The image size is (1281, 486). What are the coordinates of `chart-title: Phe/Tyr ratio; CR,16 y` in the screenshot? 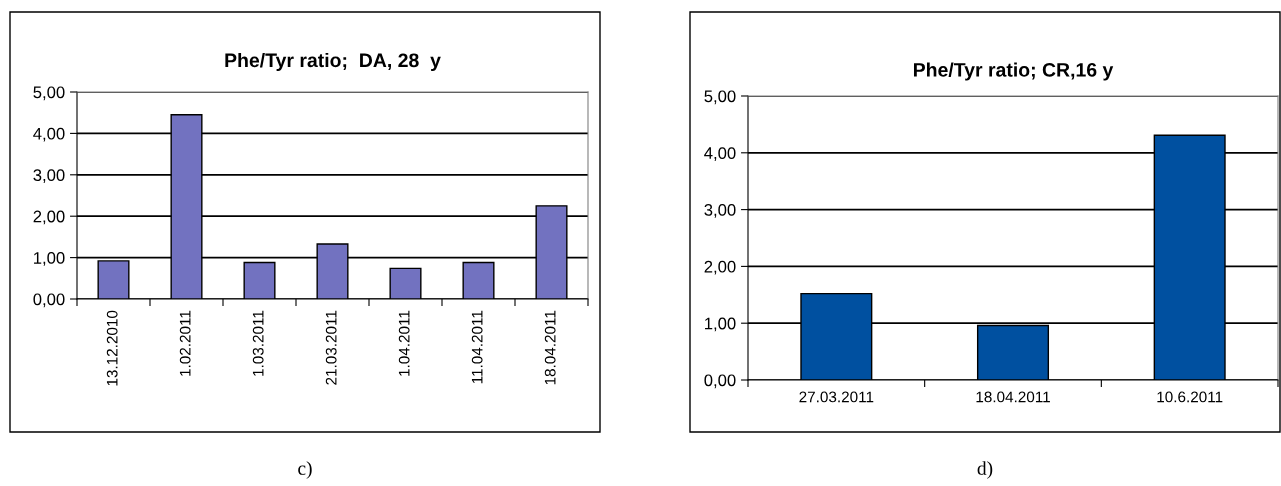 It's located at (1013, 71).